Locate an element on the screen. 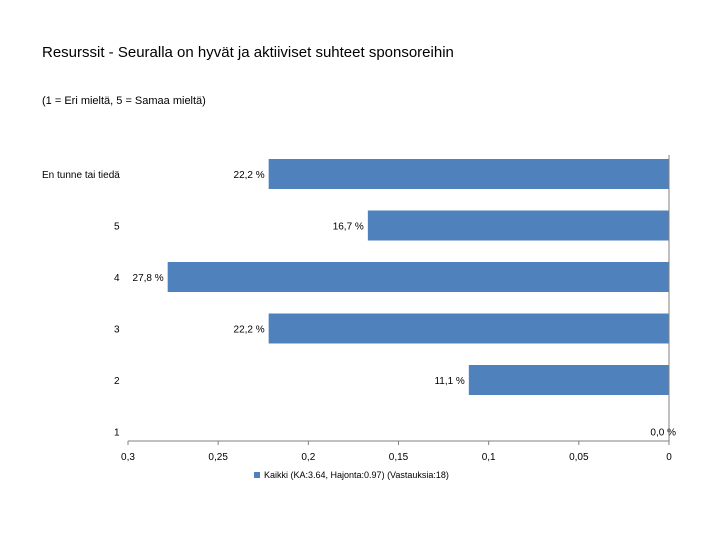 The image size is (720, 540). category-label: 3 is located at coordinates (117, 330).